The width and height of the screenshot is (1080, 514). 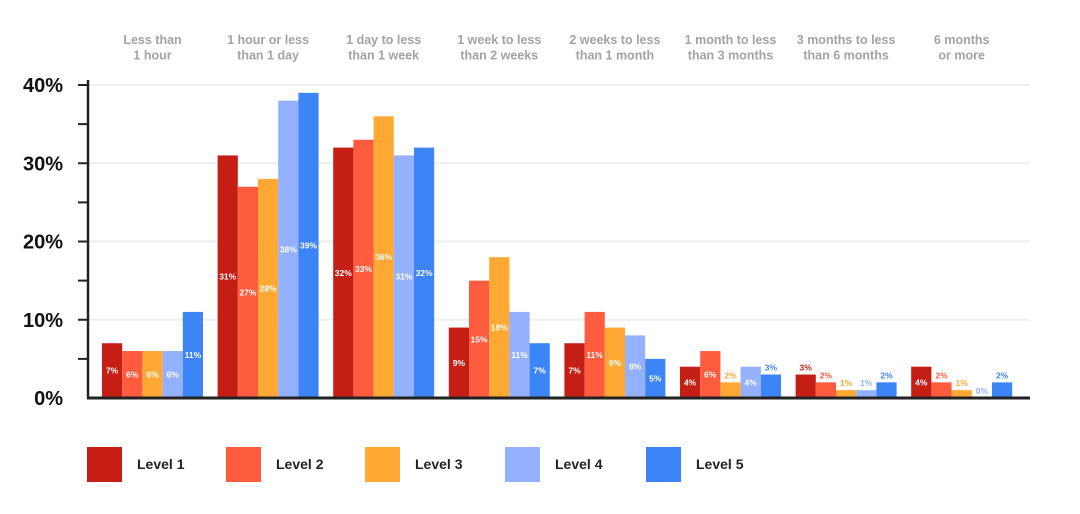 What do you see at coordinates (43, 243) in the screenshot?
I see `y-tick-label: 20%` at bounding box center [43, 243].